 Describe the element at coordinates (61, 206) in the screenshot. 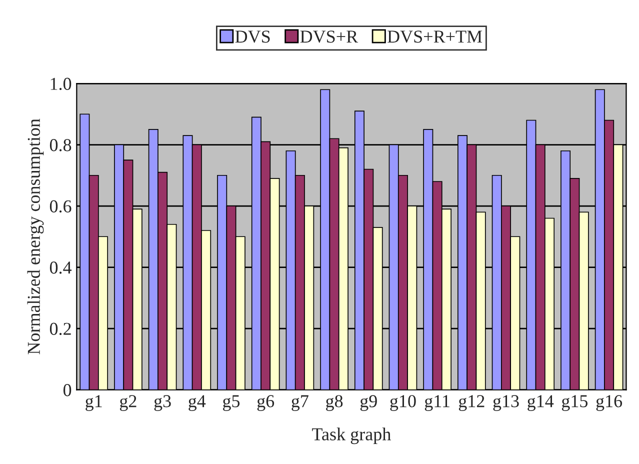

I see `y-tick-label: 0.6` at that location.